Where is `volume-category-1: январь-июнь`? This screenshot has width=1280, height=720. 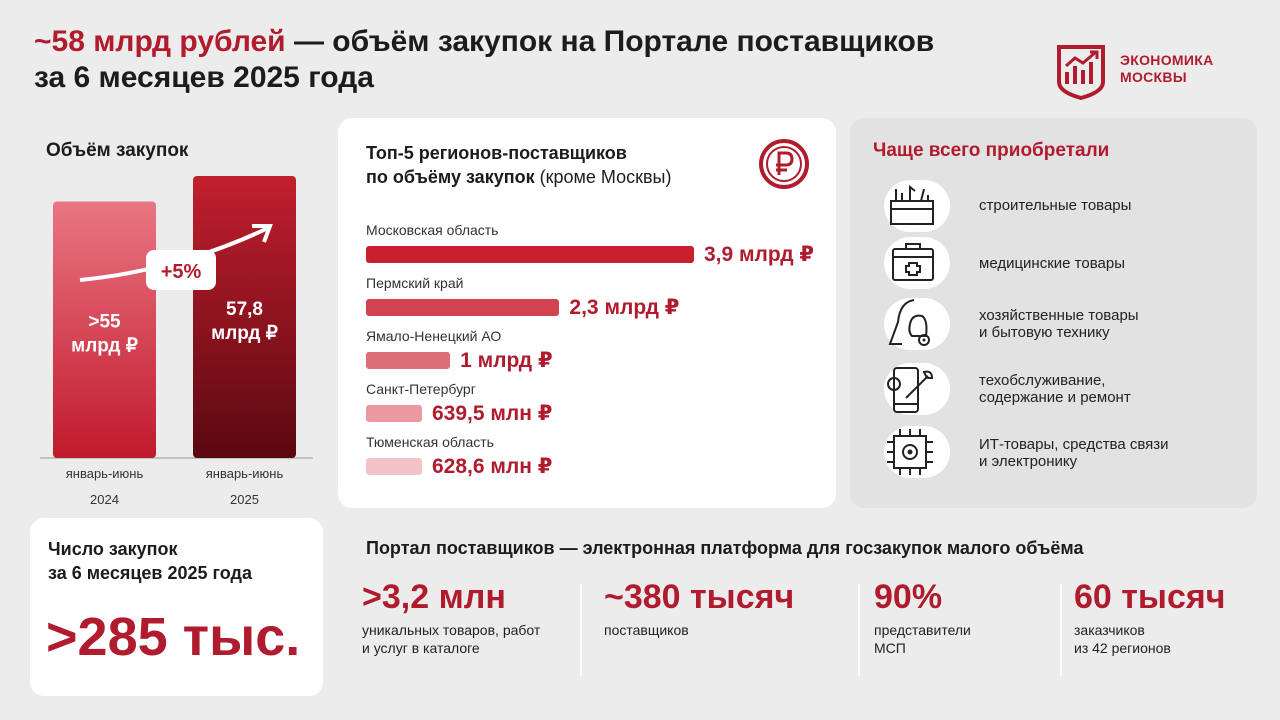 volume-category-1: январь-июнь is located at coordinates (105, 473).